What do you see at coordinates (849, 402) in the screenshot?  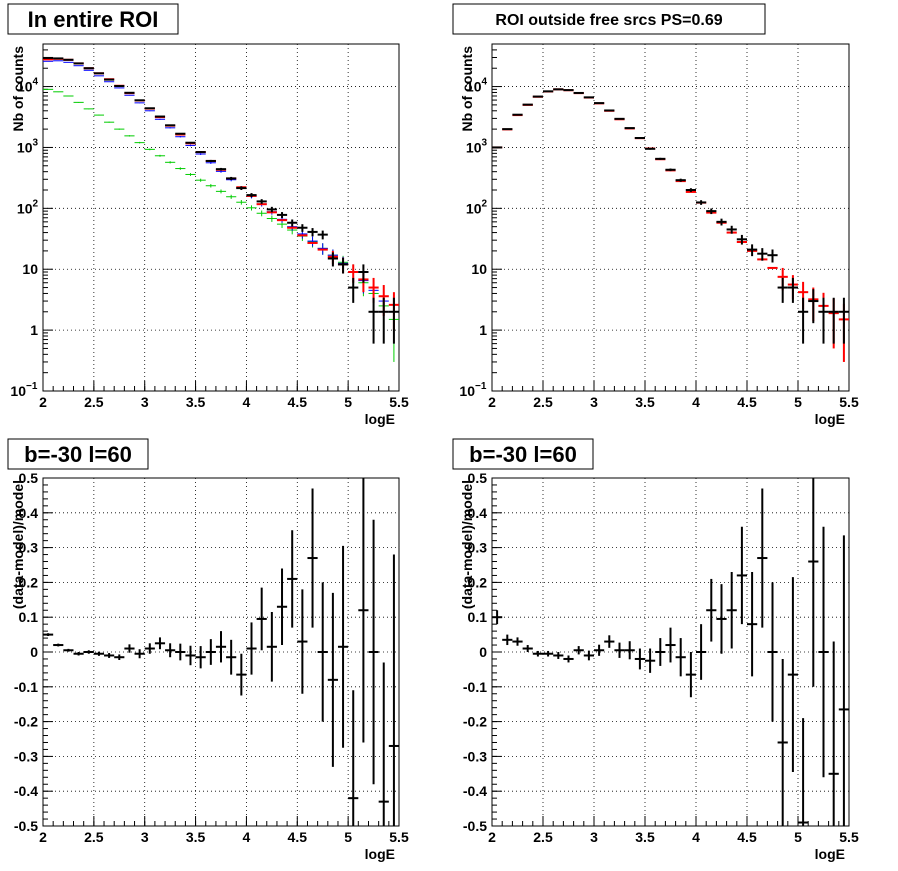 I see `x-tick-label: 5.5` at bounding box center [849, 402].